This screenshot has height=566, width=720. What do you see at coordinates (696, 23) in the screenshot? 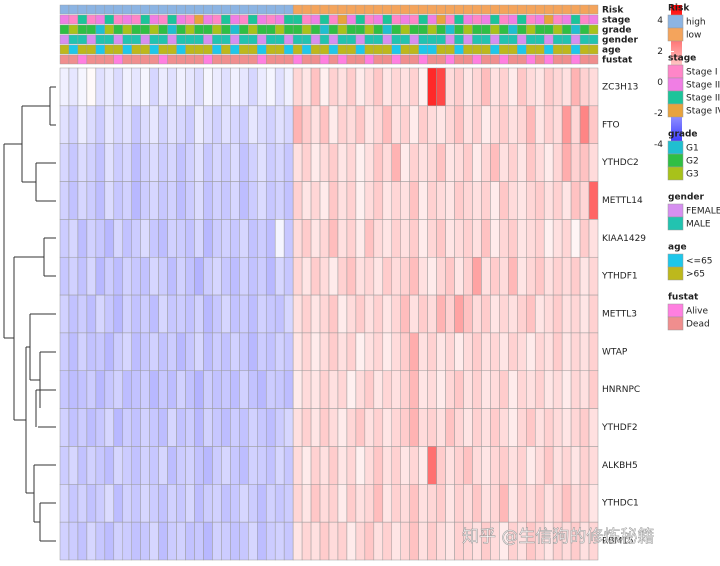
I see `legend-label: high` at bounding box center [696, 23].